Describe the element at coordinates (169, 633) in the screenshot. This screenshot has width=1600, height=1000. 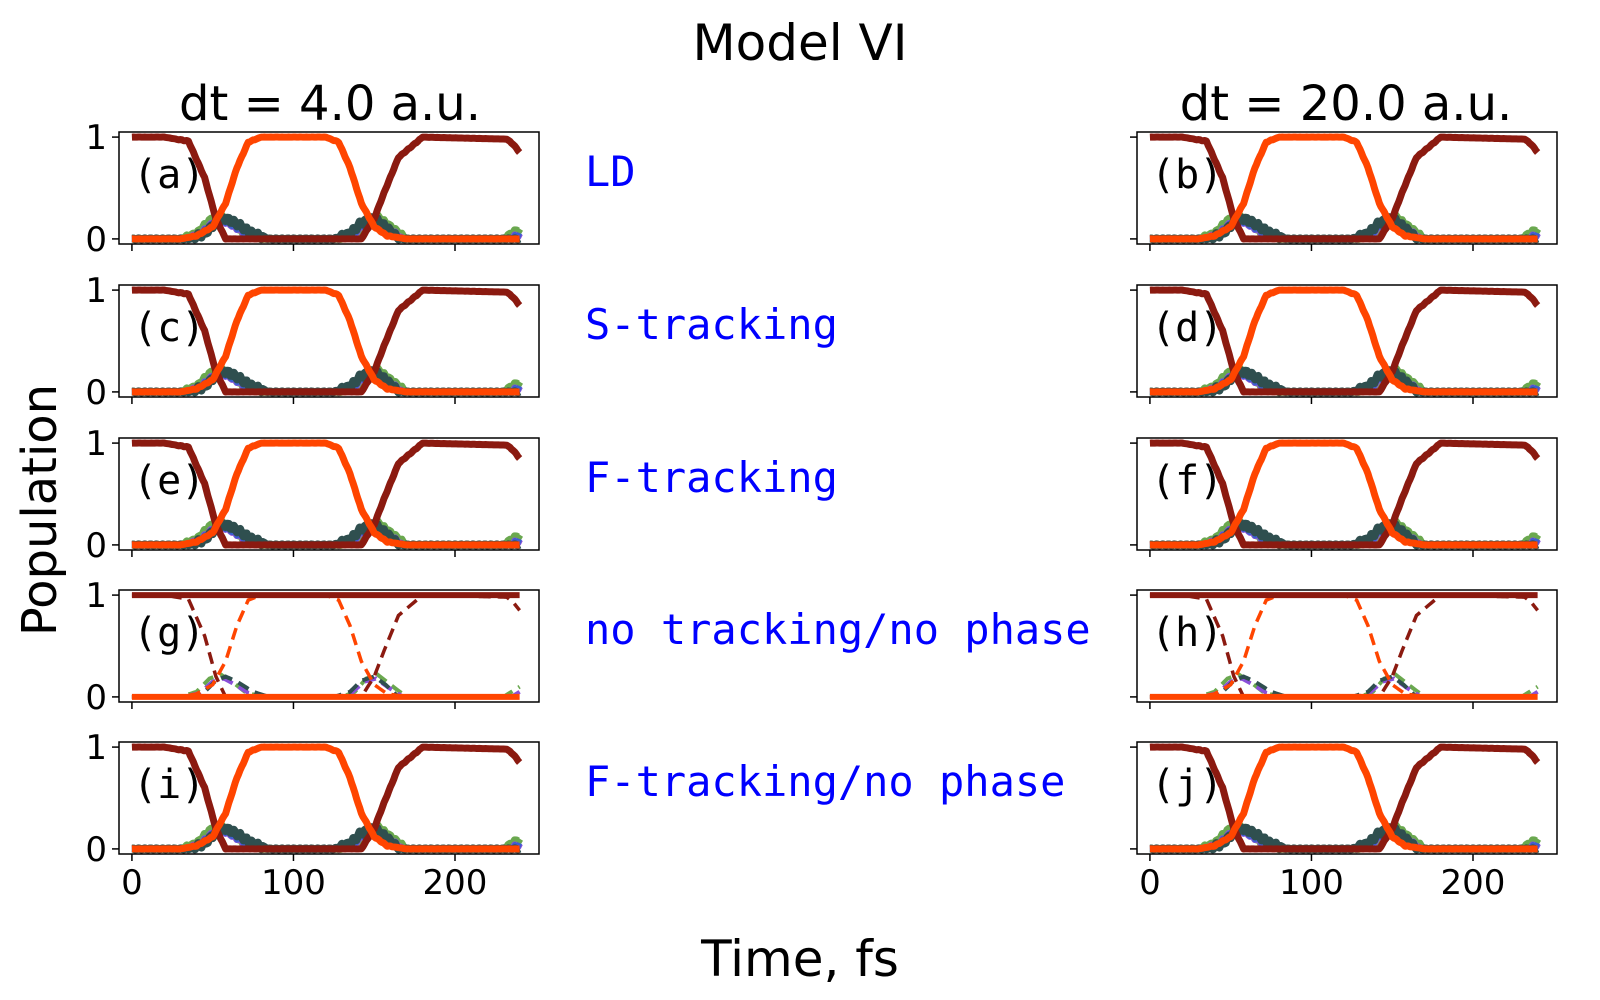
I see `panel-label: (g)` at that location.